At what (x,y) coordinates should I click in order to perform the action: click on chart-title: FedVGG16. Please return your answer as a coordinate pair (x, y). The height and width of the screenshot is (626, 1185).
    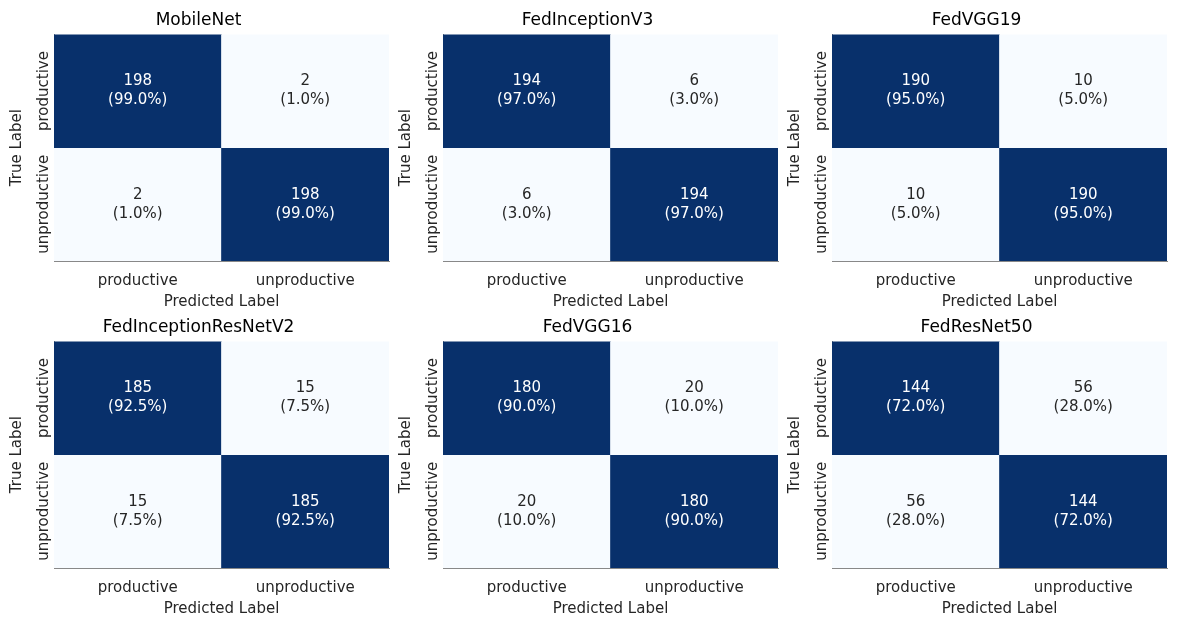
    Looking at the image, I should click on (587, 325).